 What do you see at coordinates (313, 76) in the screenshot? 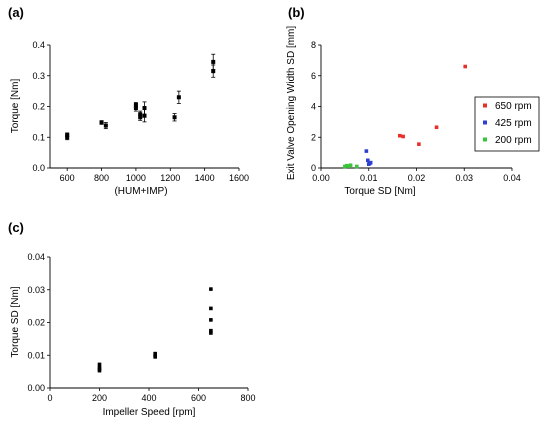
I see `y-tick-label: 6` at bounding box center [313, 76].